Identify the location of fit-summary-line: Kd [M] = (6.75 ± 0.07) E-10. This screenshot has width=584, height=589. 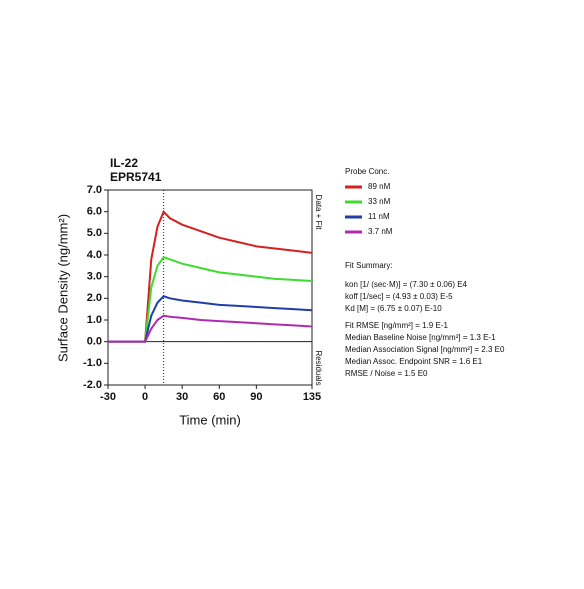
(393, 308).